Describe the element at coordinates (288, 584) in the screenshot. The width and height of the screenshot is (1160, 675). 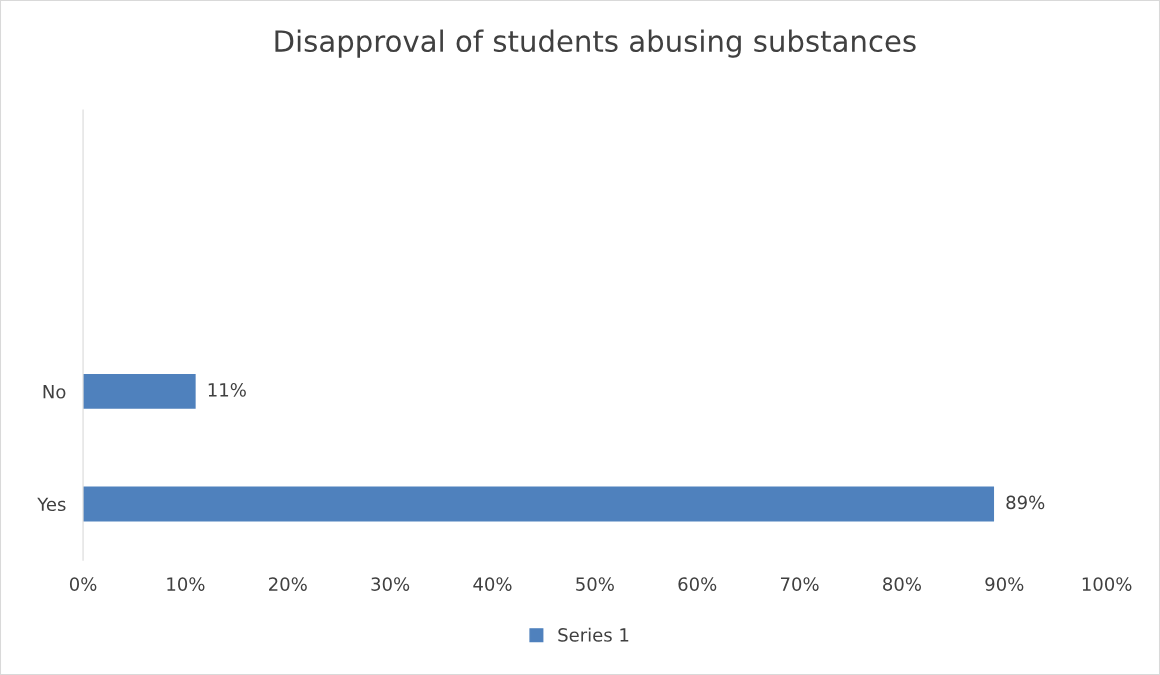
I see `x-tick-label: 20%` at that location.